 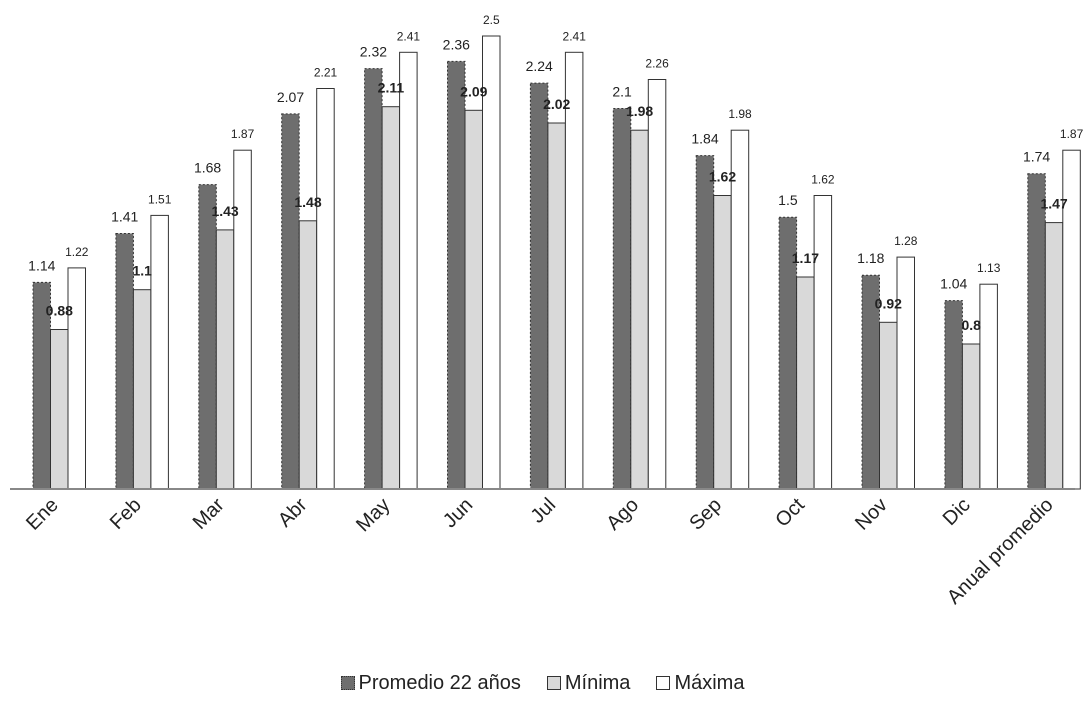 What do you see at coordinates (59, 409) in the screenshot?
I see `bar-minima-ene` at bounding box center [59, 409].